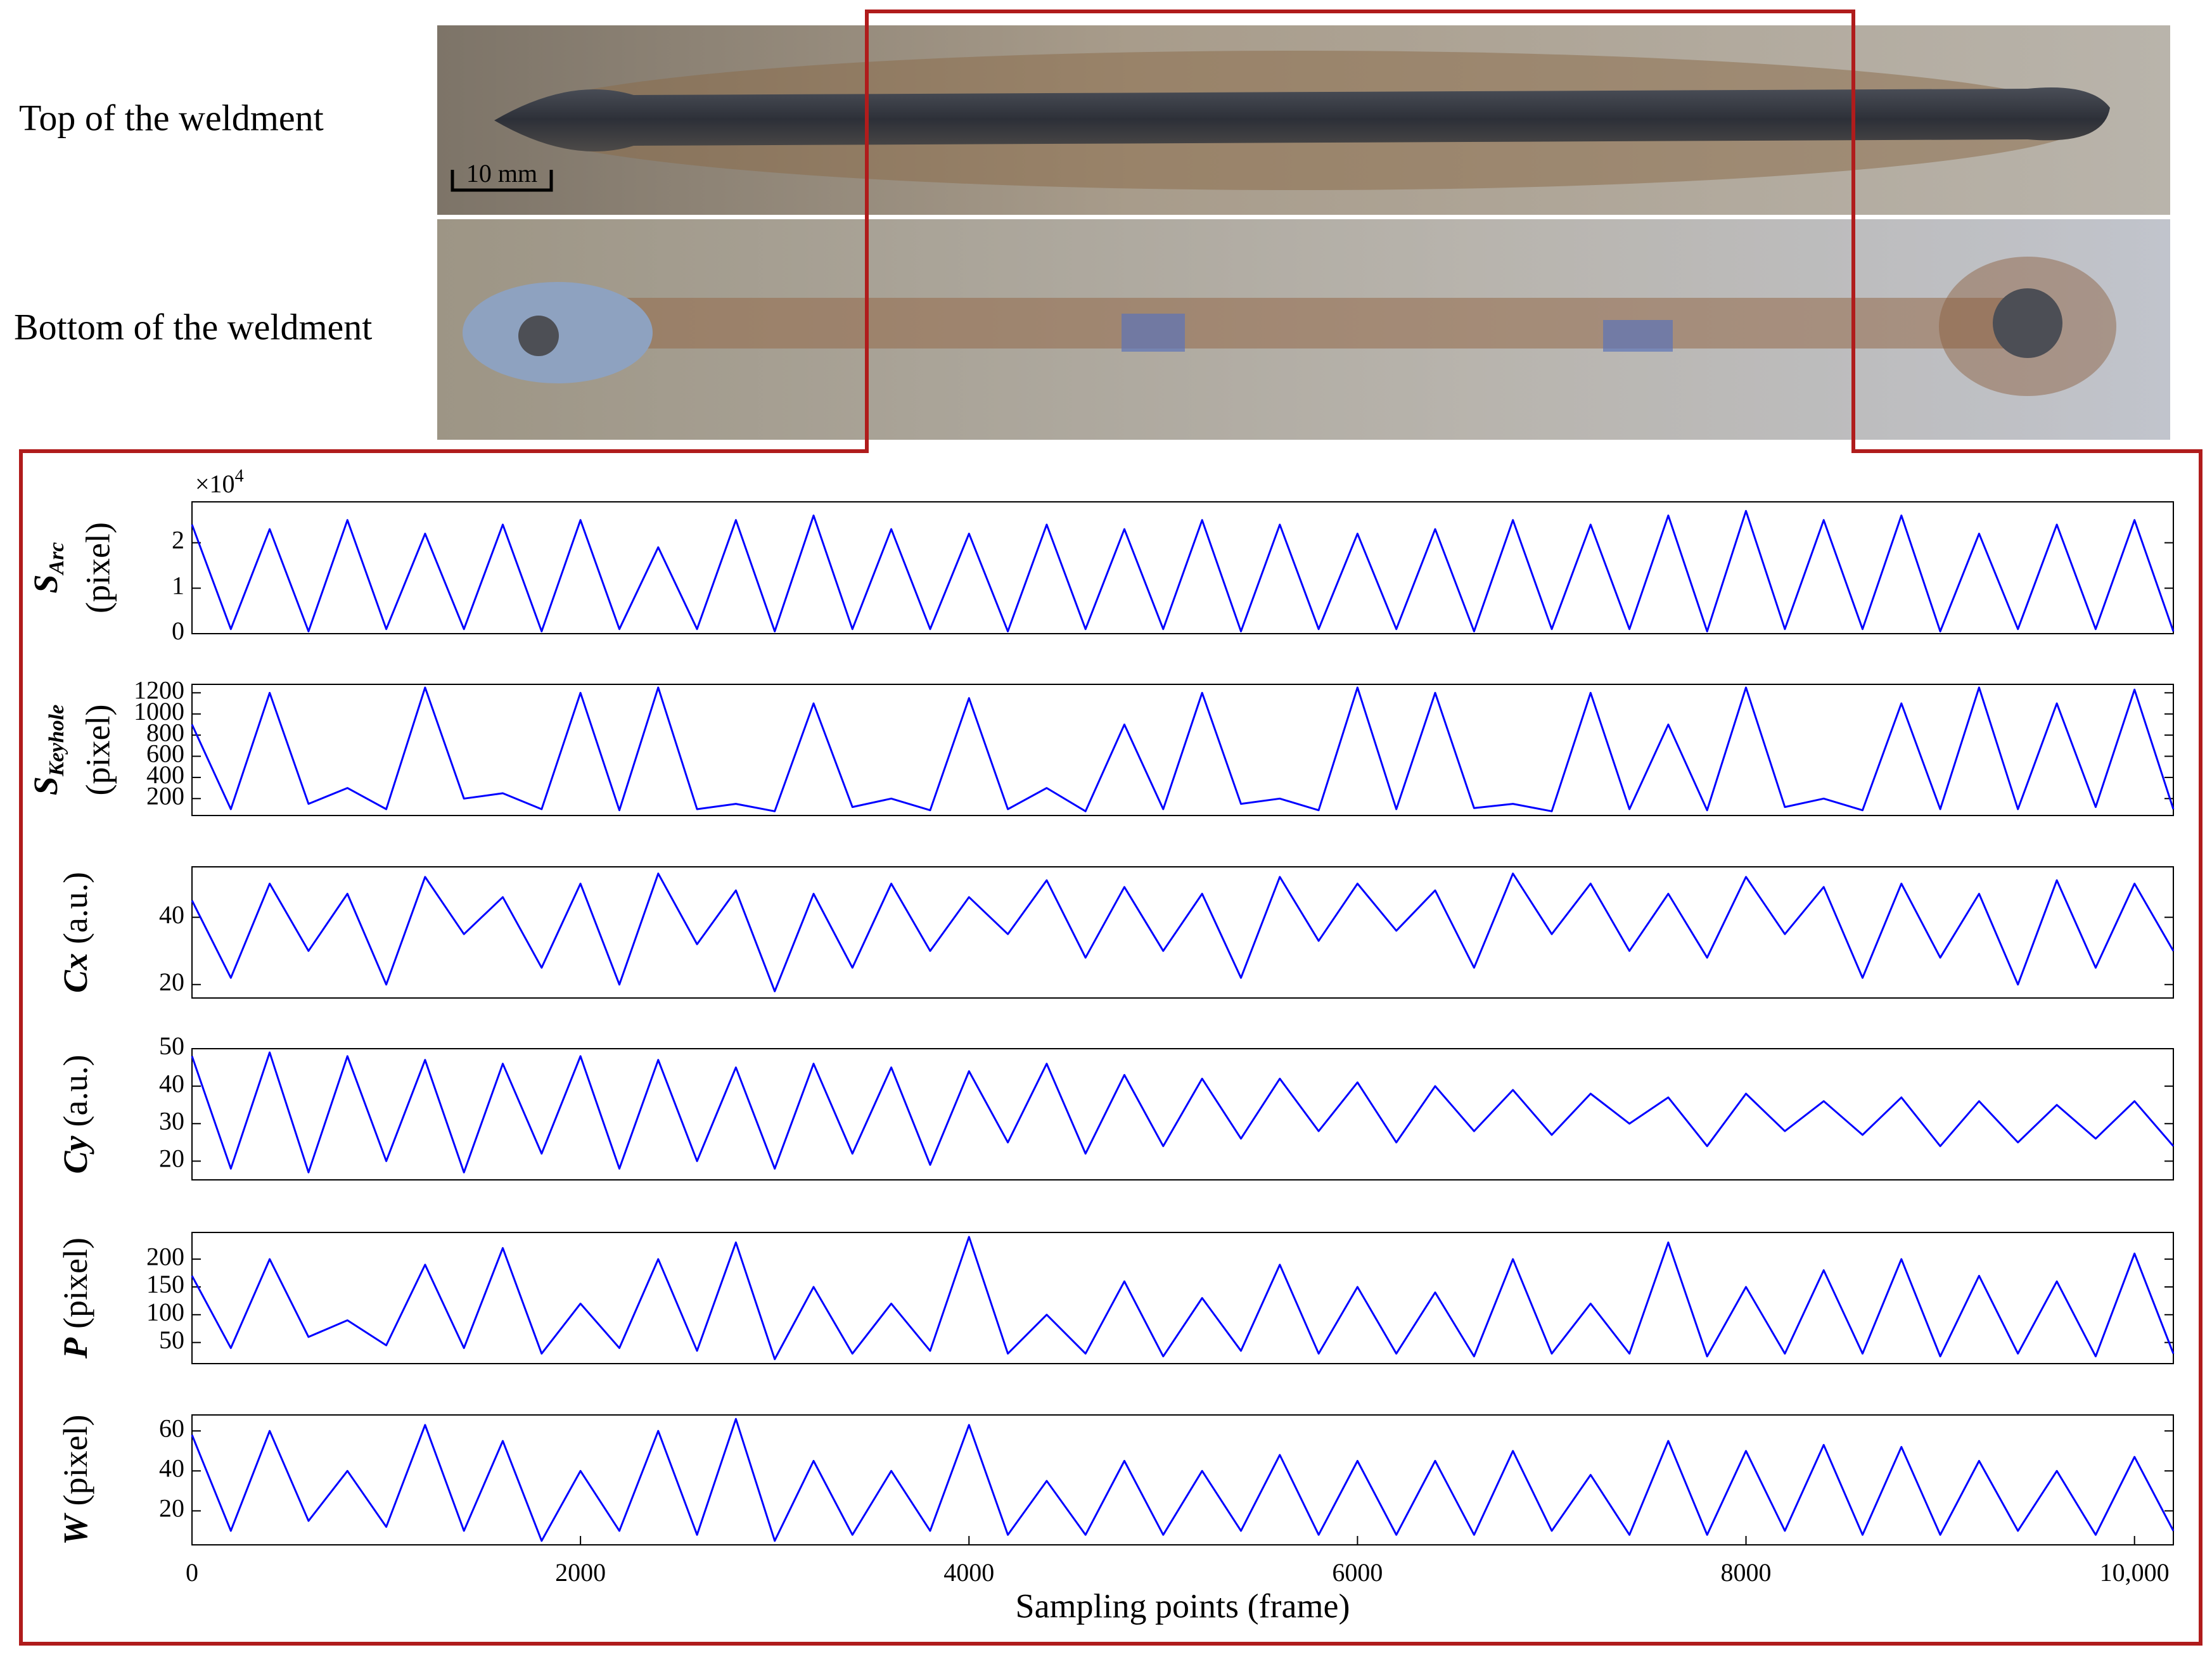 The width and height of the screenshot is (2212, 1657). What do you see at coordinates (1267, 323) in the screenshot?
I see `root-band` at bounding box center [1267, 323].